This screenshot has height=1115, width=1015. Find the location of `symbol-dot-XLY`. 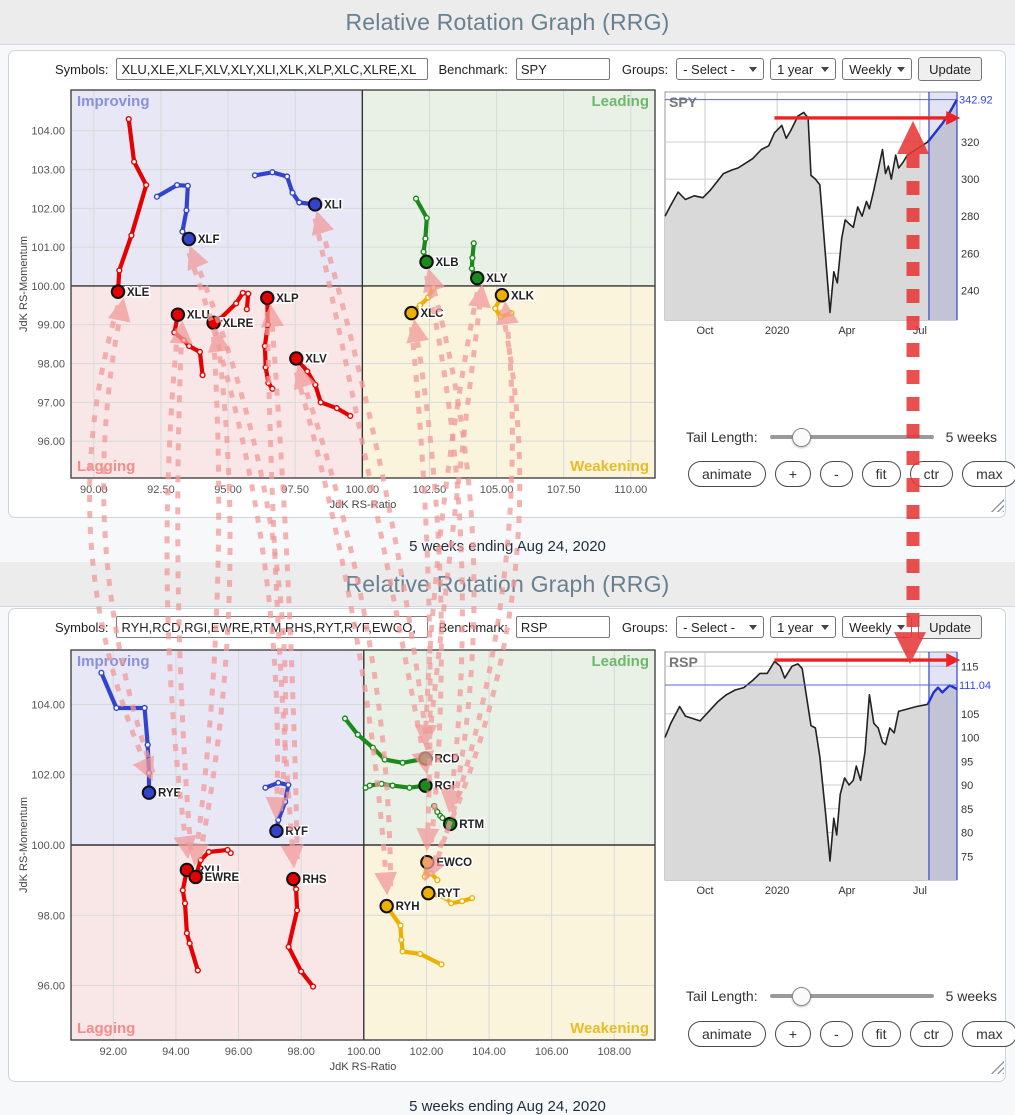

symbol-dot-XLY is located at coordinates (477, 278).